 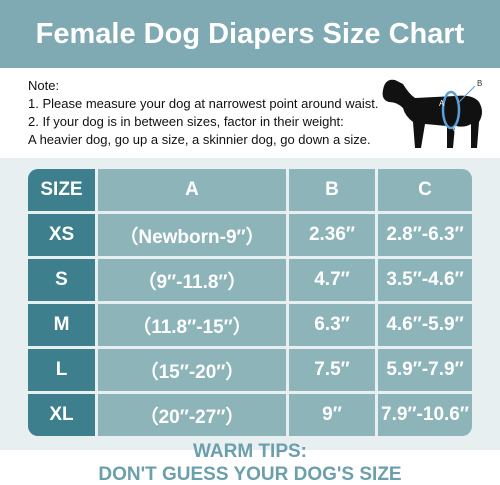 I want to click on table-cell: 4.7″, so click(x=332, y=280).